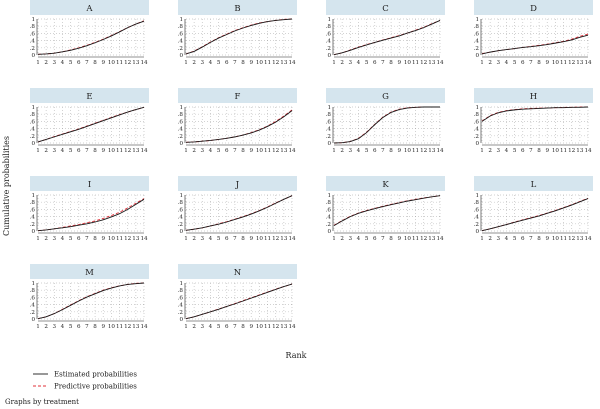  Describe the element at coordinates (6, 186) in the screenshot. I see `y-axis-label: Cumulative probabilities` at that location.